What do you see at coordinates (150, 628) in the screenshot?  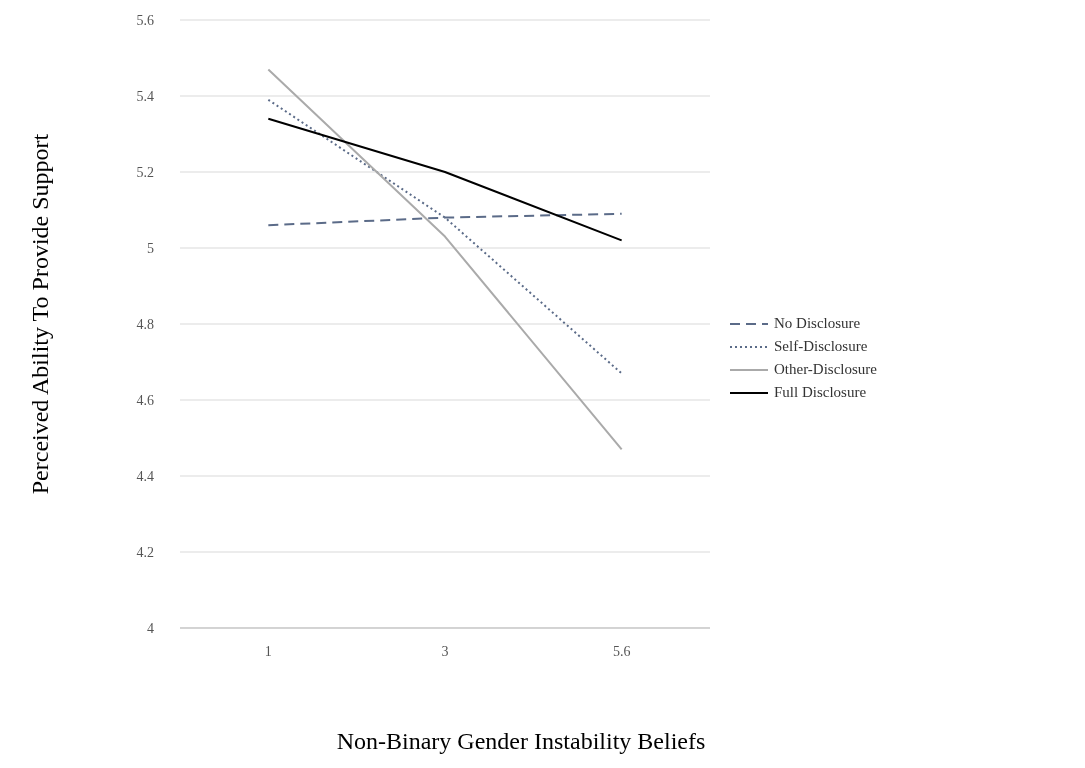 I see `y-tick-label: 4` at bounding box center [150, 628].